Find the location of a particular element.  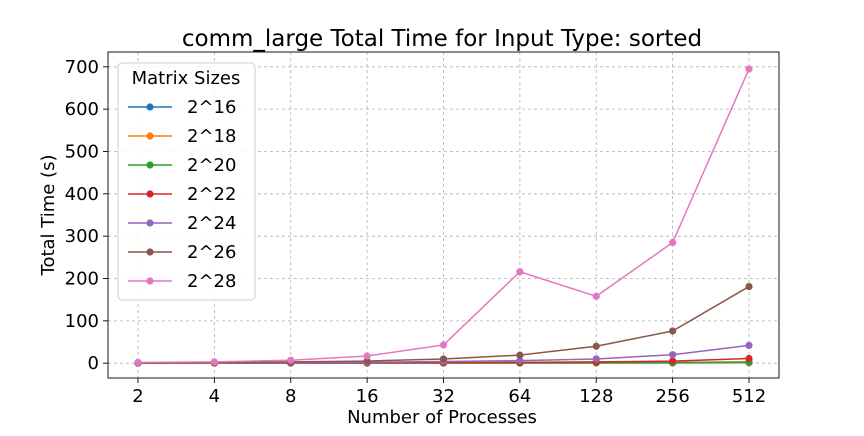

y-axis-label: Total Time (s) is located at coordinates (48, 216).